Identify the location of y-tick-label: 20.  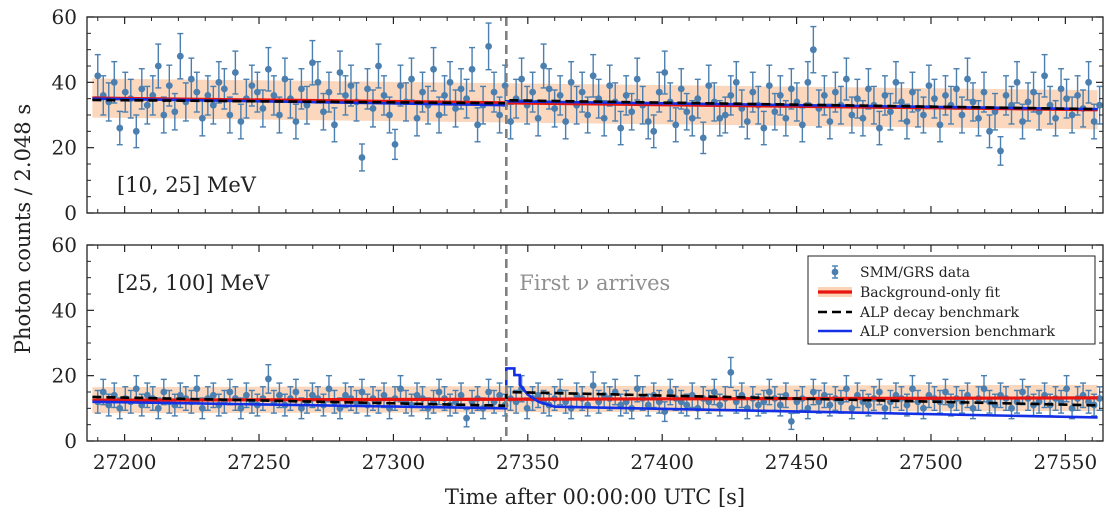
(64, 376).